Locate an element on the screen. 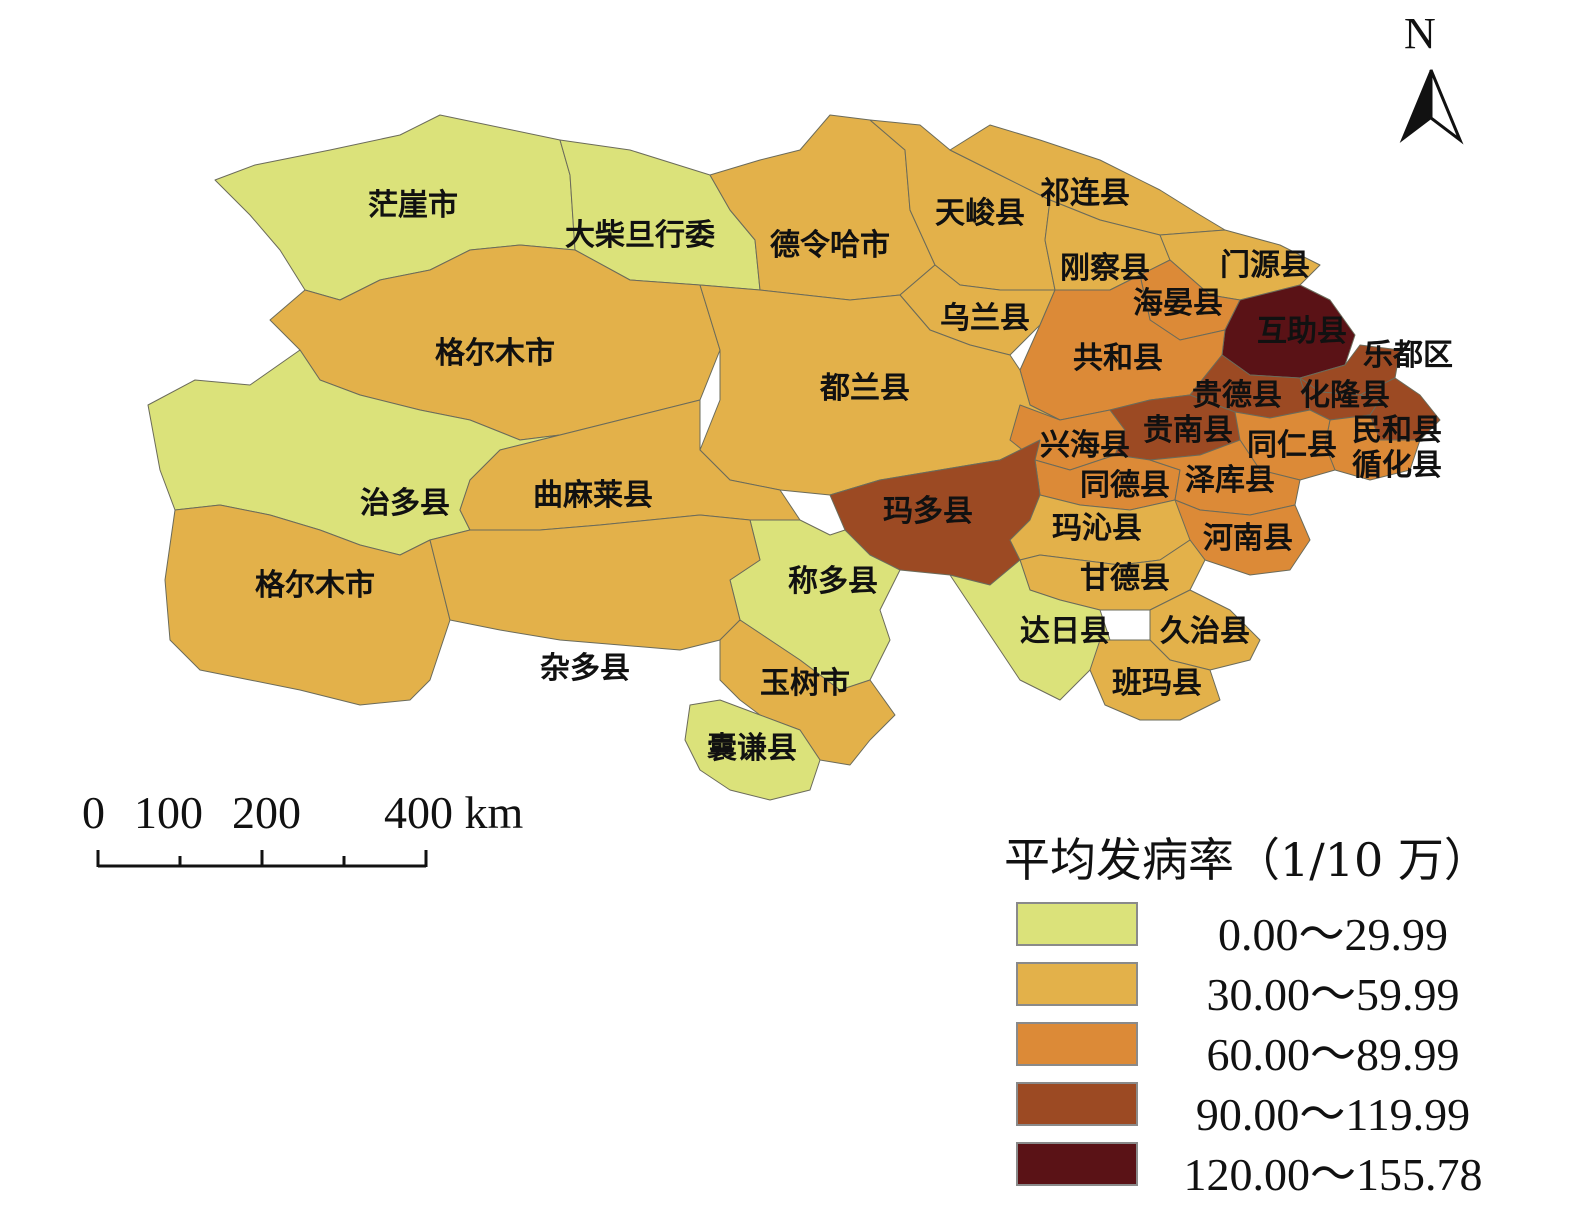 The width and height of the screenshot is (1575, 1211). region-label: 都兰县 is located at coordinates (864, 388).